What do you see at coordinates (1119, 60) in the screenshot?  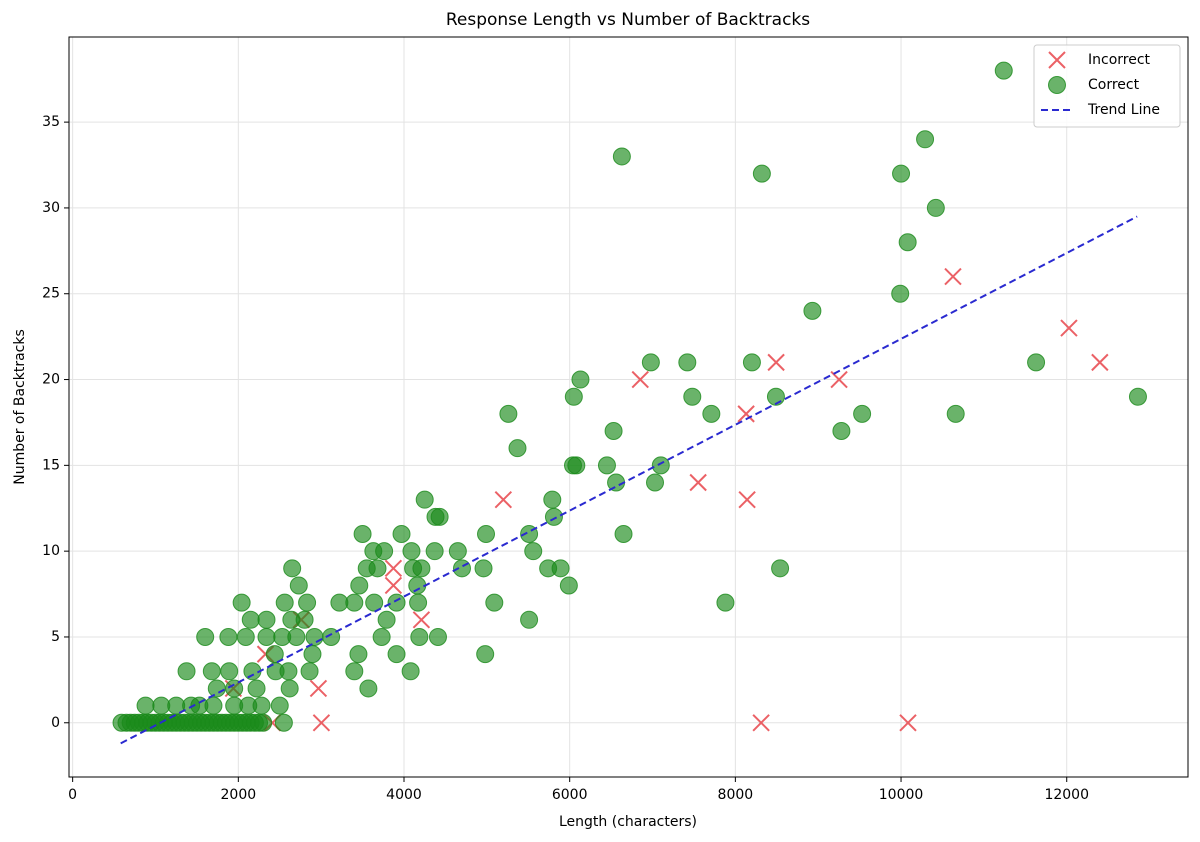 I see `legend-label: Incorrect` at bounding box center [1119, 60].